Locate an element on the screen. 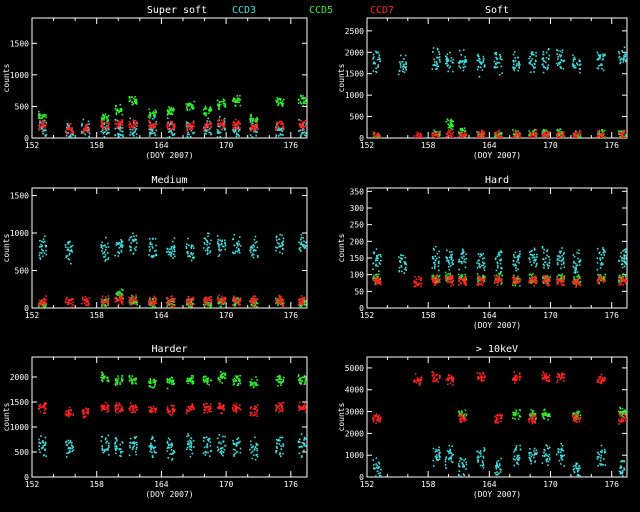 The height and width of the screenshot is (512, 640). x-tick-label: 176 is located at coordinates (291, 145).